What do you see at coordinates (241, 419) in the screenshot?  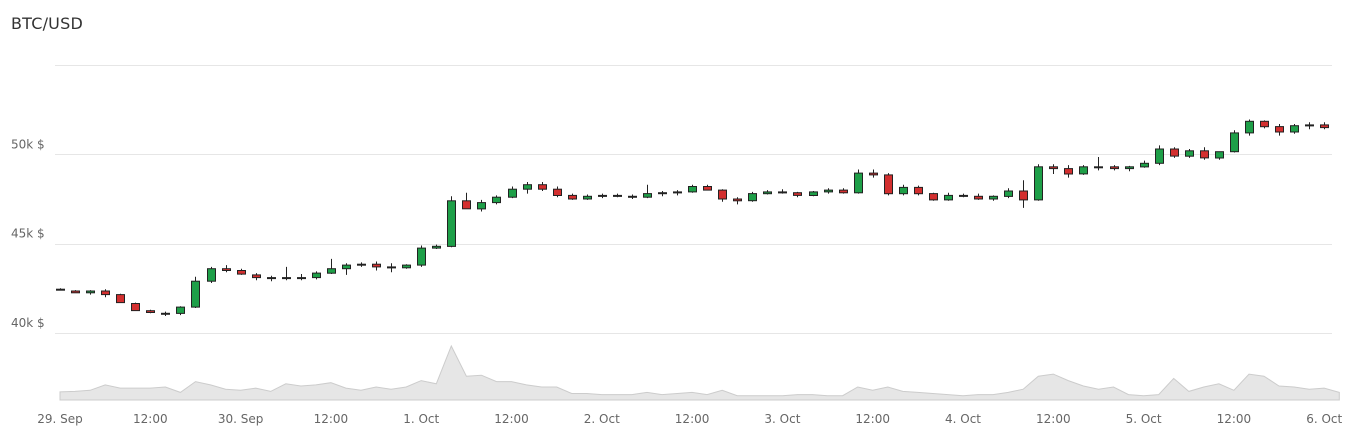 I see `x-tick-label: 30. Sep` at bounding box center [241, 419].